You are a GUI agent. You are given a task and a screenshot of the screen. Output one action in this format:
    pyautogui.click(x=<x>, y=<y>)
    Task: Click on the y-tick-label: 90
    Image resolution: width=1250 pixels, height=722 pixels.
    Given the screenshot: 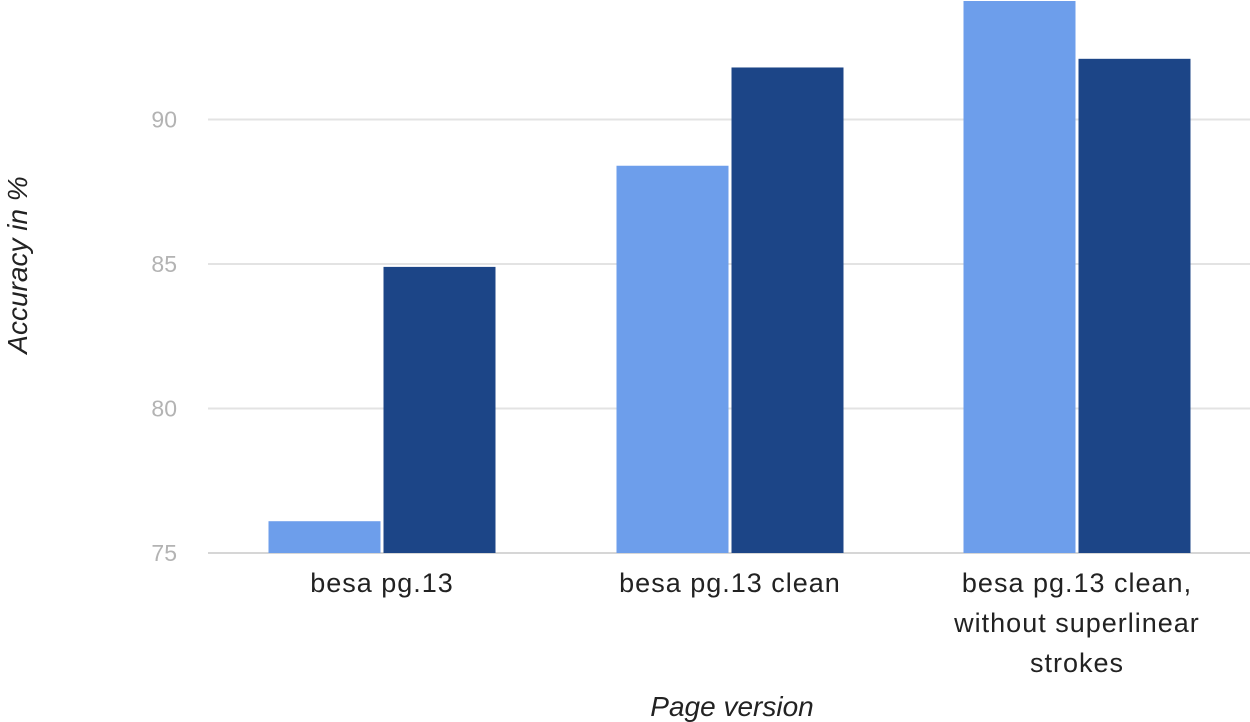 What is the action you would take?
    pyautogui.click(x=164, y=120)
    